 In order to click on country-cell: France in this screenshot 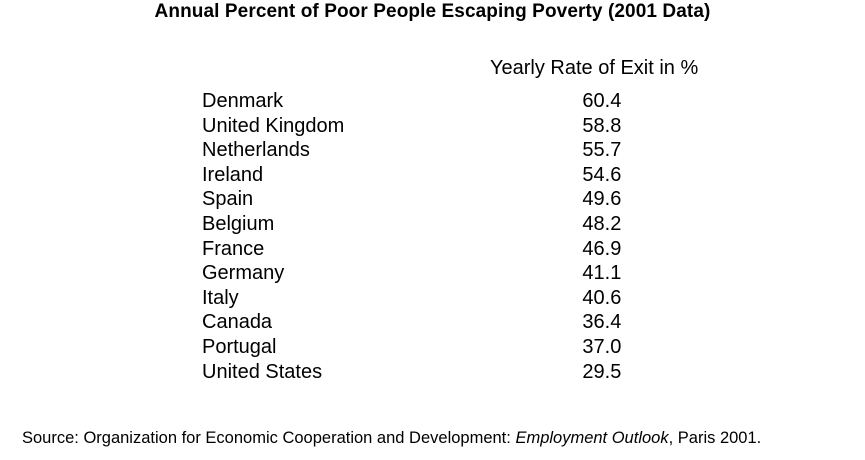, I will do `click(233, 248)`.